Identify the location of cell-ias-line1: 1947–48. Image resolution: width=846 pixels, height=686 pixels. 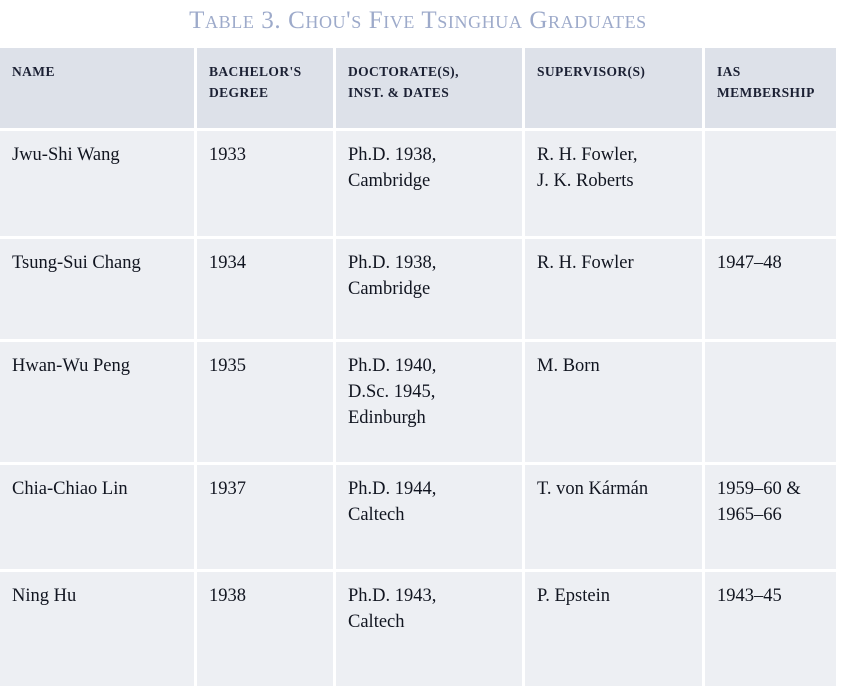
(749, 263).